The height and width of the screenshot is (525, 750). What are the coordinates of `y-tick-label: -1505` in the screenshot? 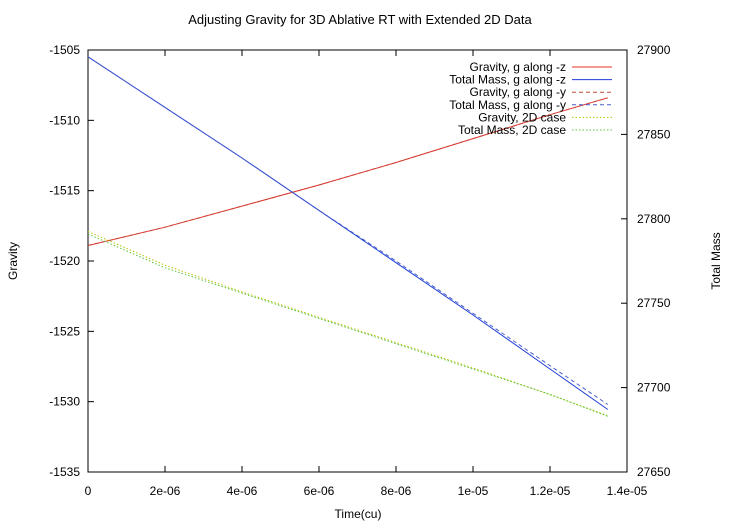 It's located at (64, 50).